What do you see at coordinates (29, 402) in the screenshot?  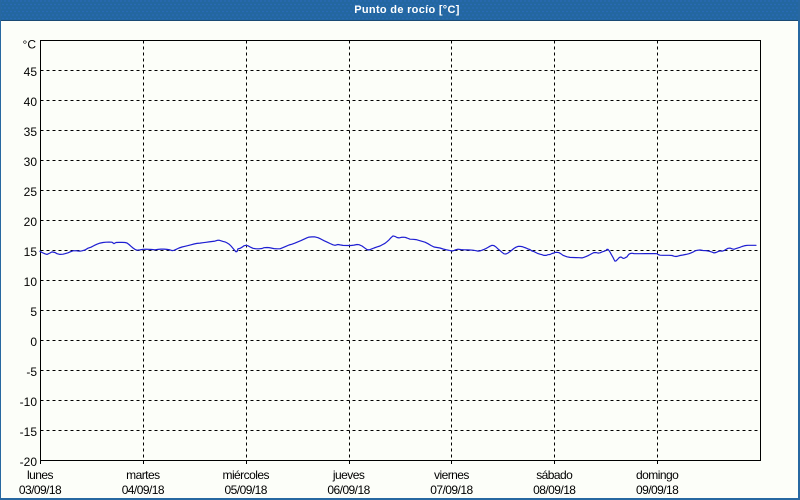 I see `svg-text: -10` at bounding box center [29, 402].